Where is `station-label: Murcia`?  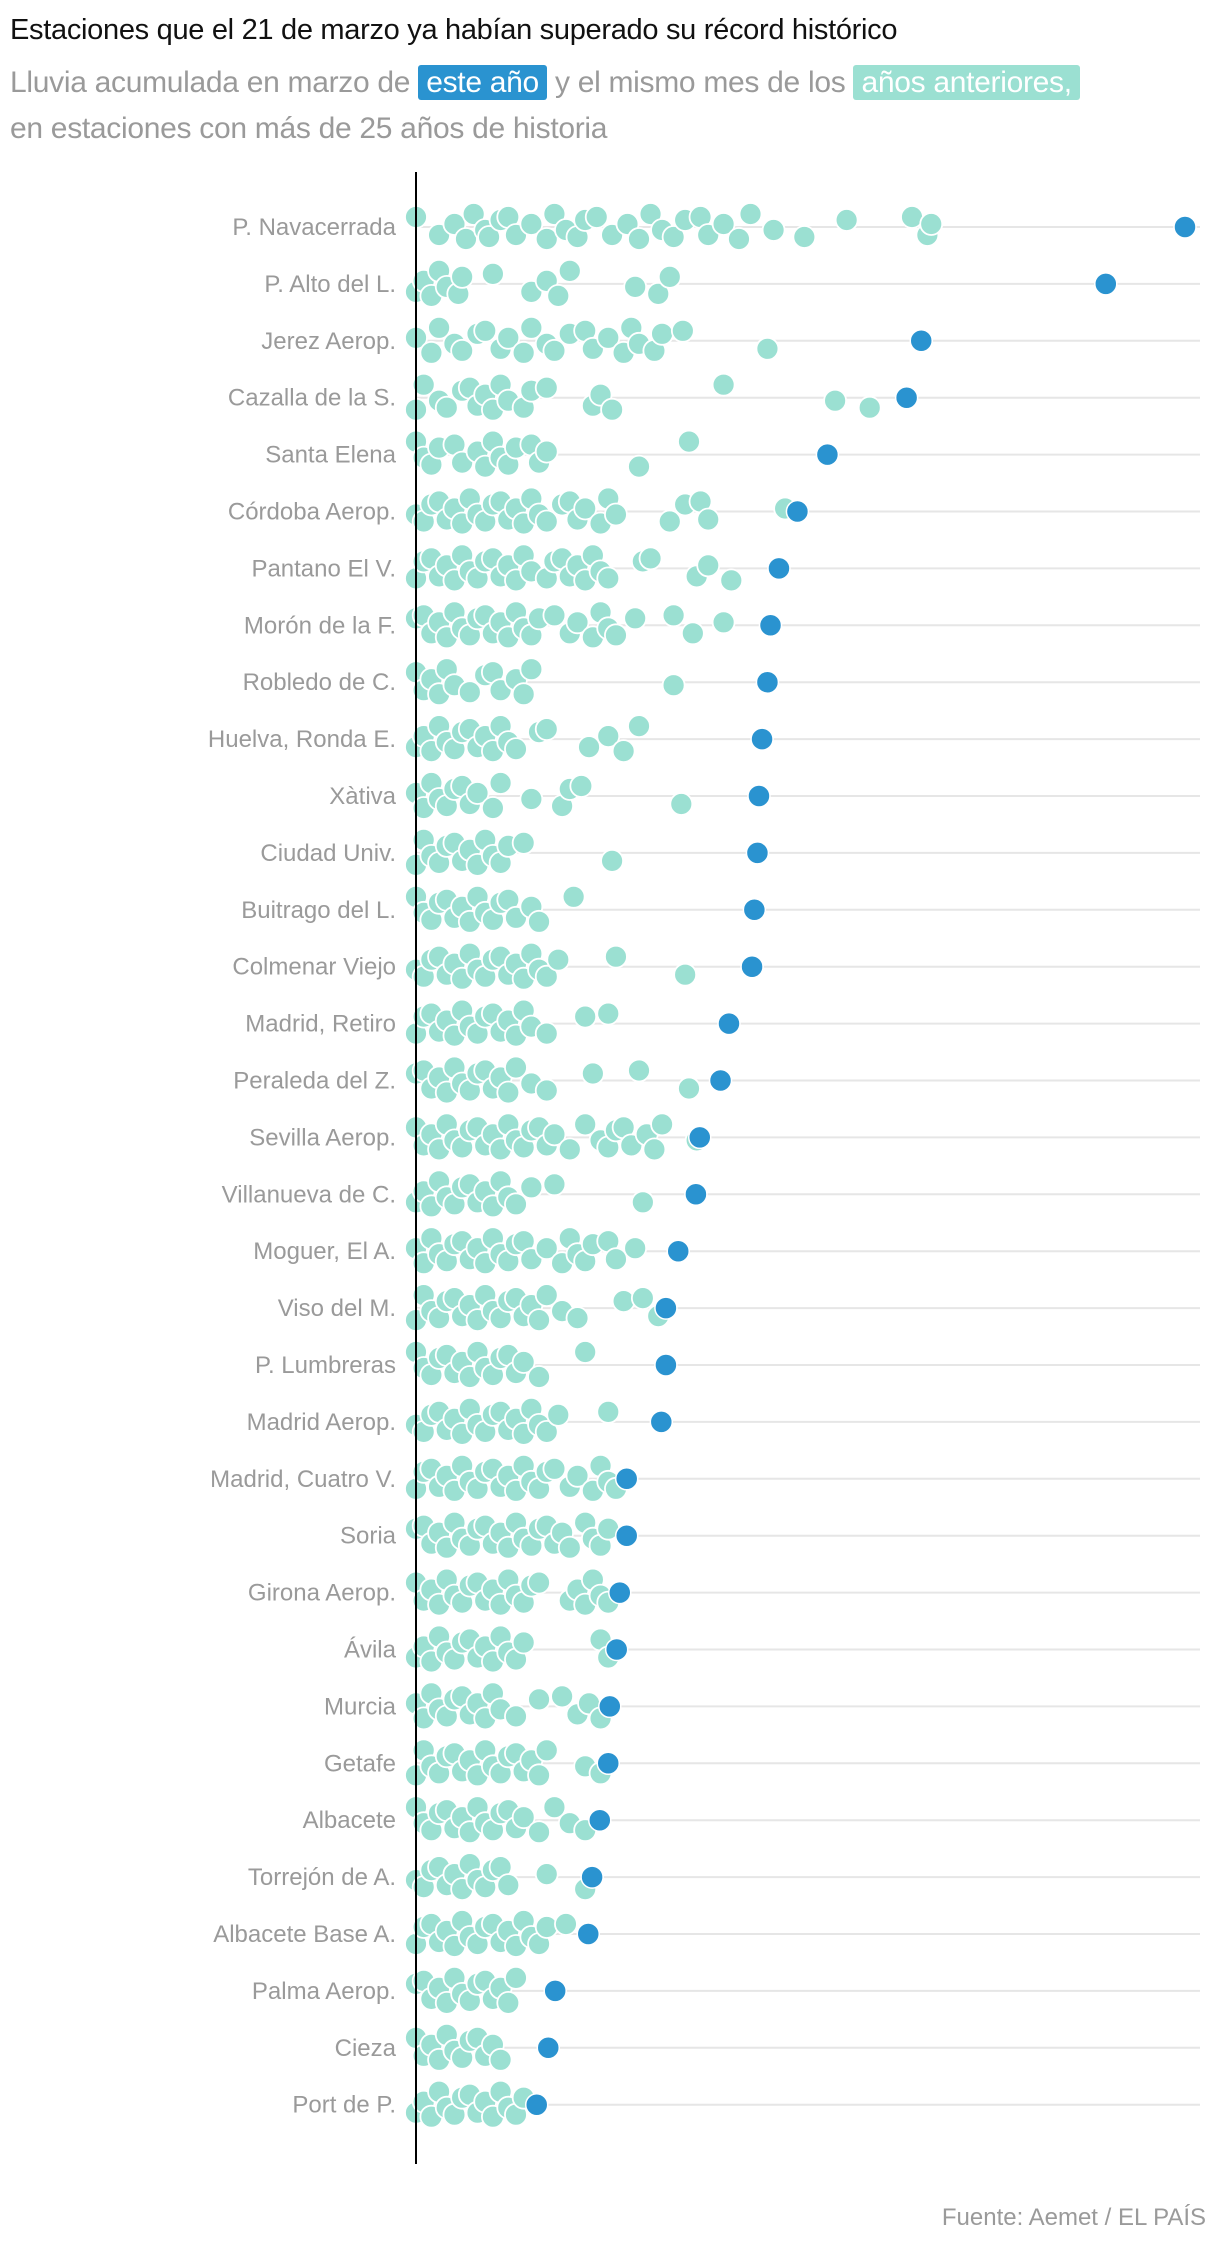
station-label: Murcia is located at coordinates (360, 1706).